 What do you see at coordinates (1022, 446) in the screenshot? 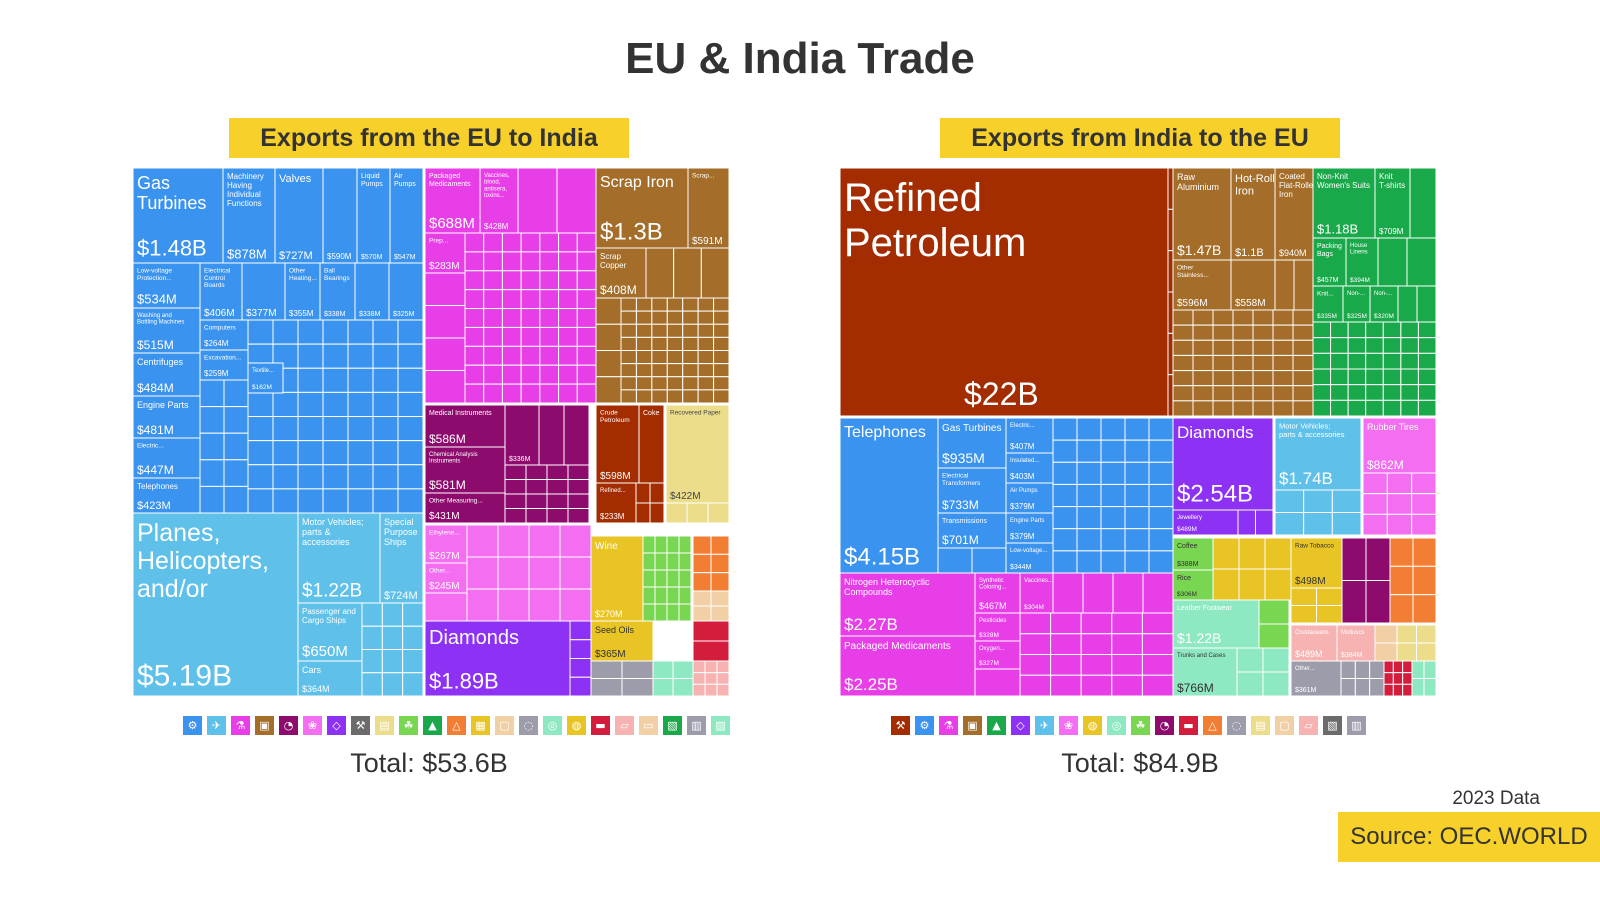
I see `tile-value: $407M` at bounding box center [1022, 446].